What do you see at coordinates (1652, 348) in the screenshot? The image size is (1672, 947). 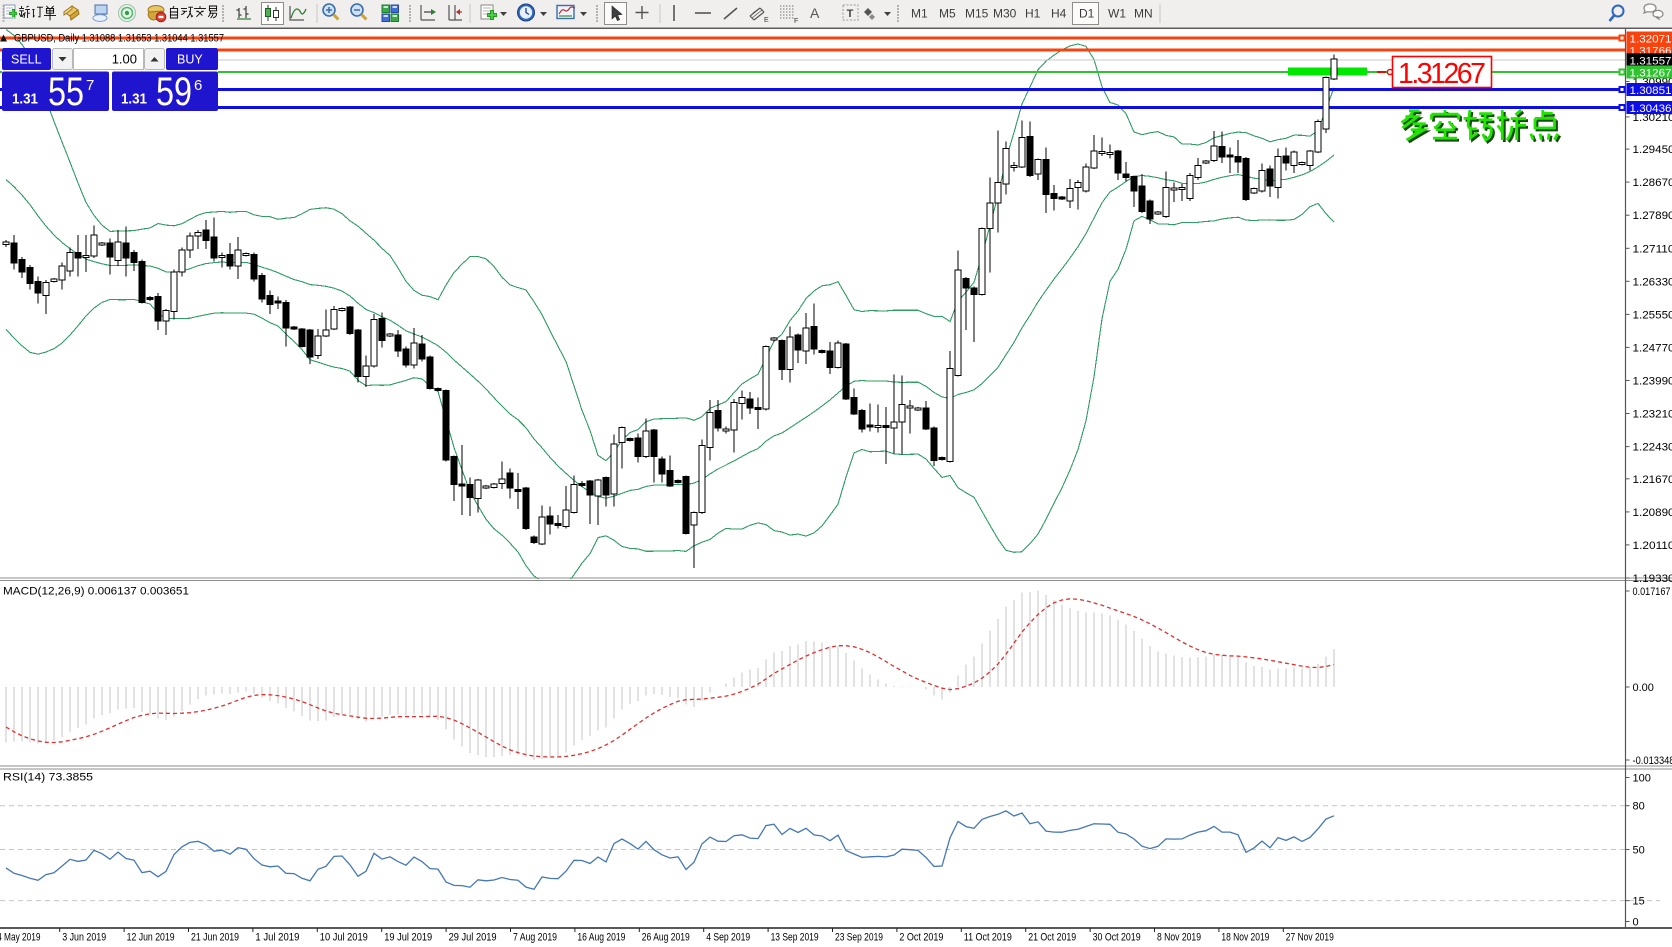 I see `svg-text: 1.24770` at bounding box center [1652, 348].